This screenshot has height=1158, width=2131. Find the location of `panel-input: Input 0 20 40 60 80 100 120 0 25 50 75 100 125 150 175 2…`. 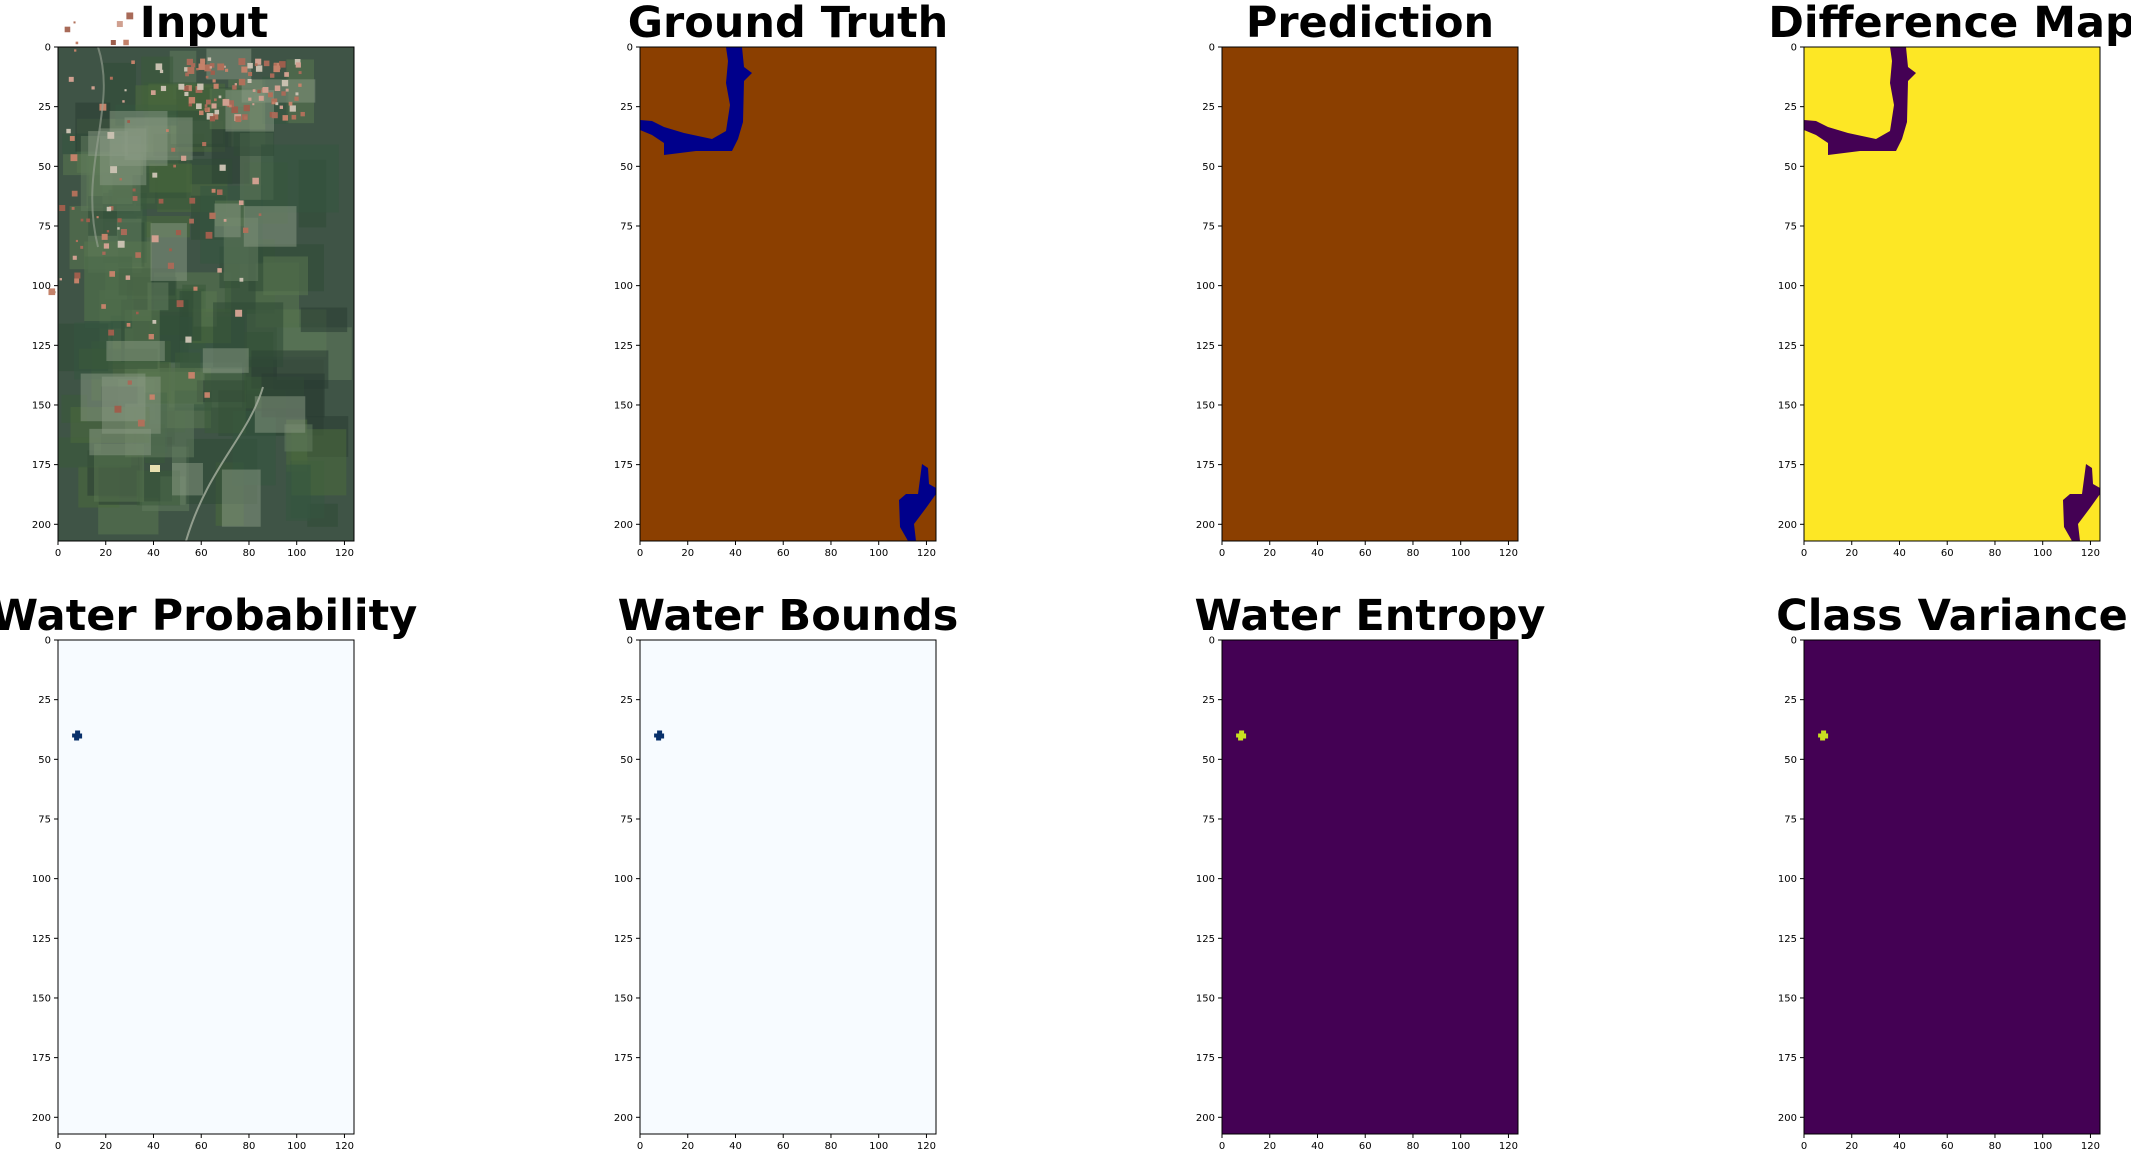

panel-input: Input 0 20 40 60 80 100 120 0 25 50 75 100 125 150 175 2… is located at coordinates (193, 279).